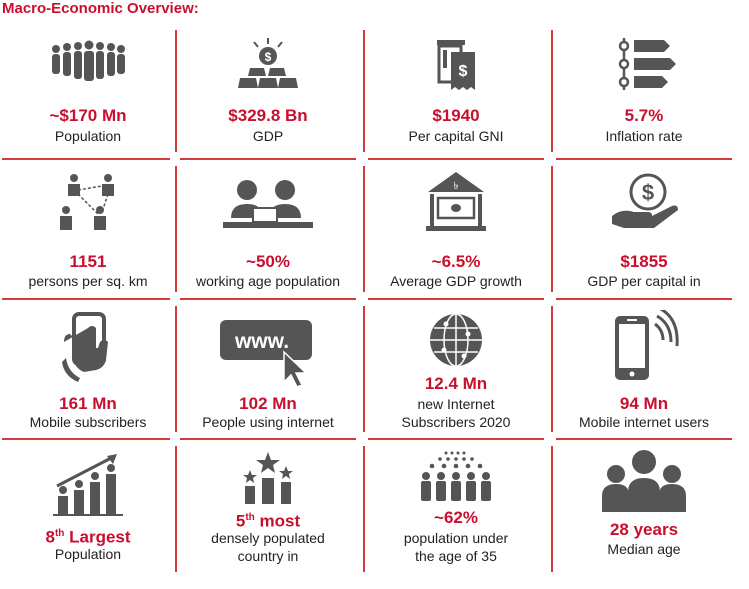 The height and width of the screenshot is (589, 749). I want to click on tile-value: ~50%, so click(268, 261).